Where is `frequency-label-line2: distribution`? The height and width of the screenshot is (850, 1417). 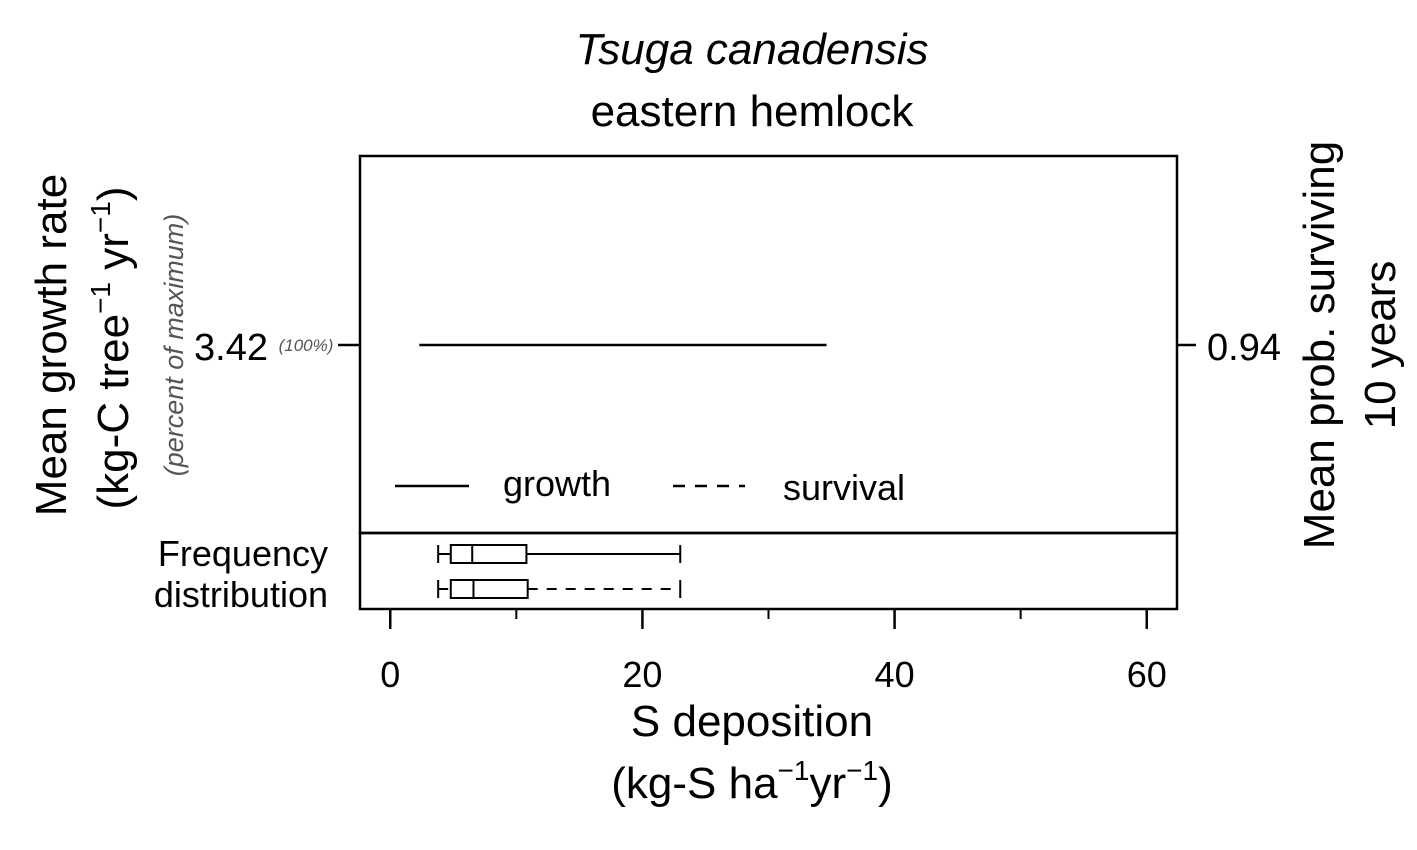
frequency-label-line2: distribution is located at coordinates (241, 594).